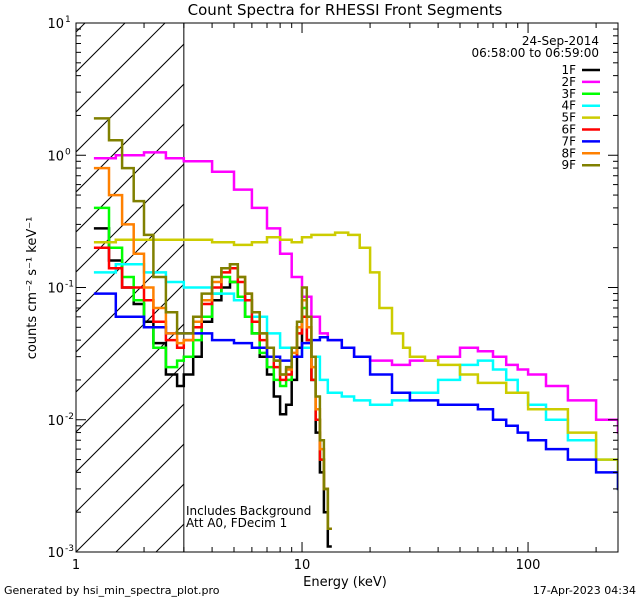 The height and width of the screenshot is (600, 640). I want to click on y-tick-label: 10 -3, so click(60, 552).